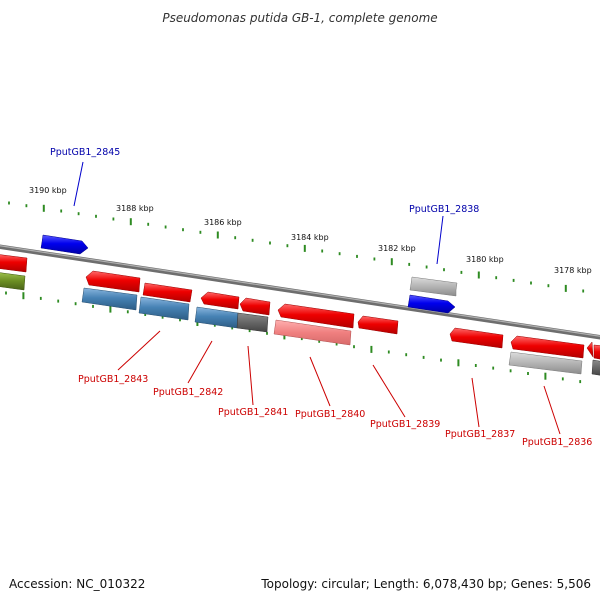 Image resolution: width=600 pixels, height=600 pixels. Describe the element at coordinates (164, 308) in the screenshot. I see `gene-2842-block` at that location.